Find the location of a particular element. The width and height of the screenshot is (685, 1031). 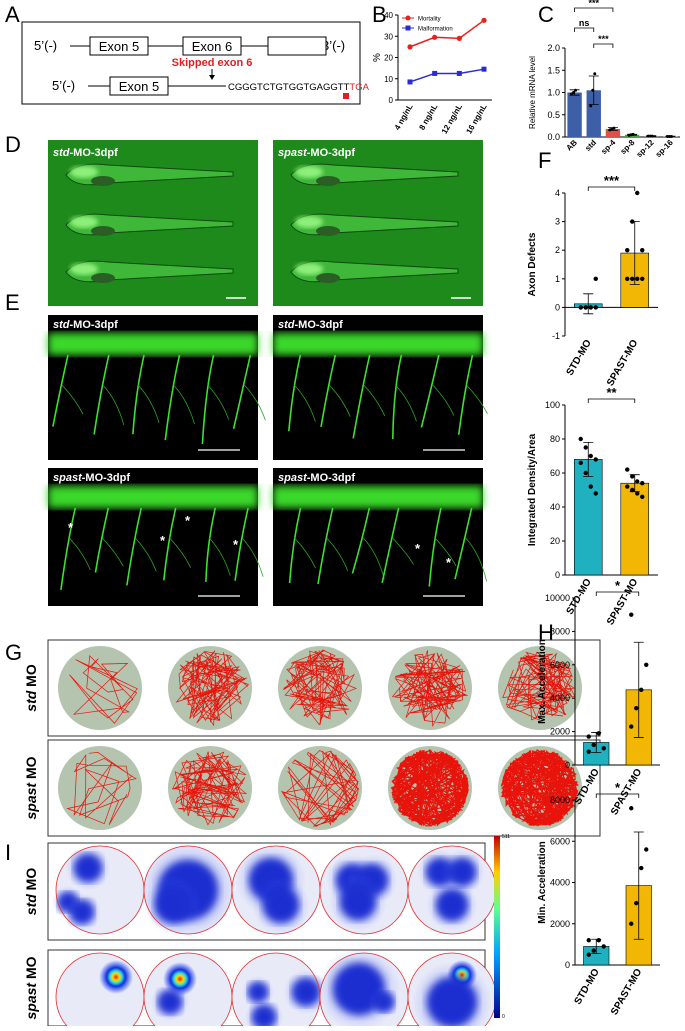

panel-letter: I is located at coordinates (8, 852).